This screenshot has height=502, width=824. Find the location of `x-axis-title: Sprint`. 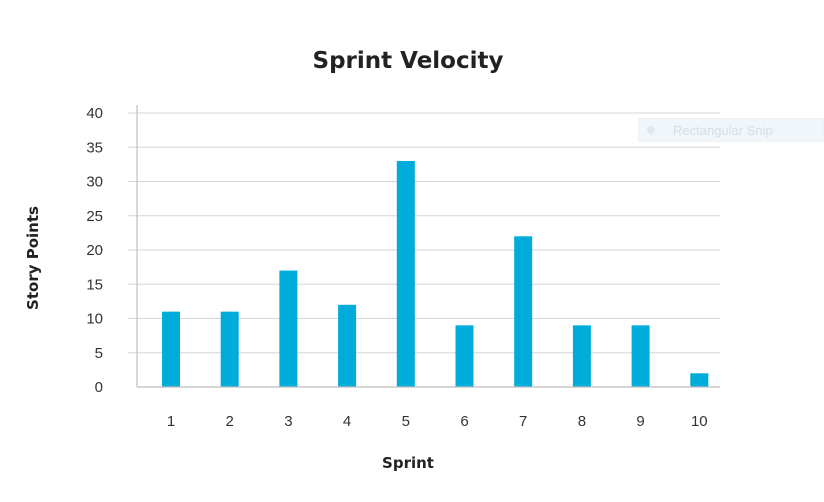

x-axis-title: Sprint is located at coordinates (408, 463).